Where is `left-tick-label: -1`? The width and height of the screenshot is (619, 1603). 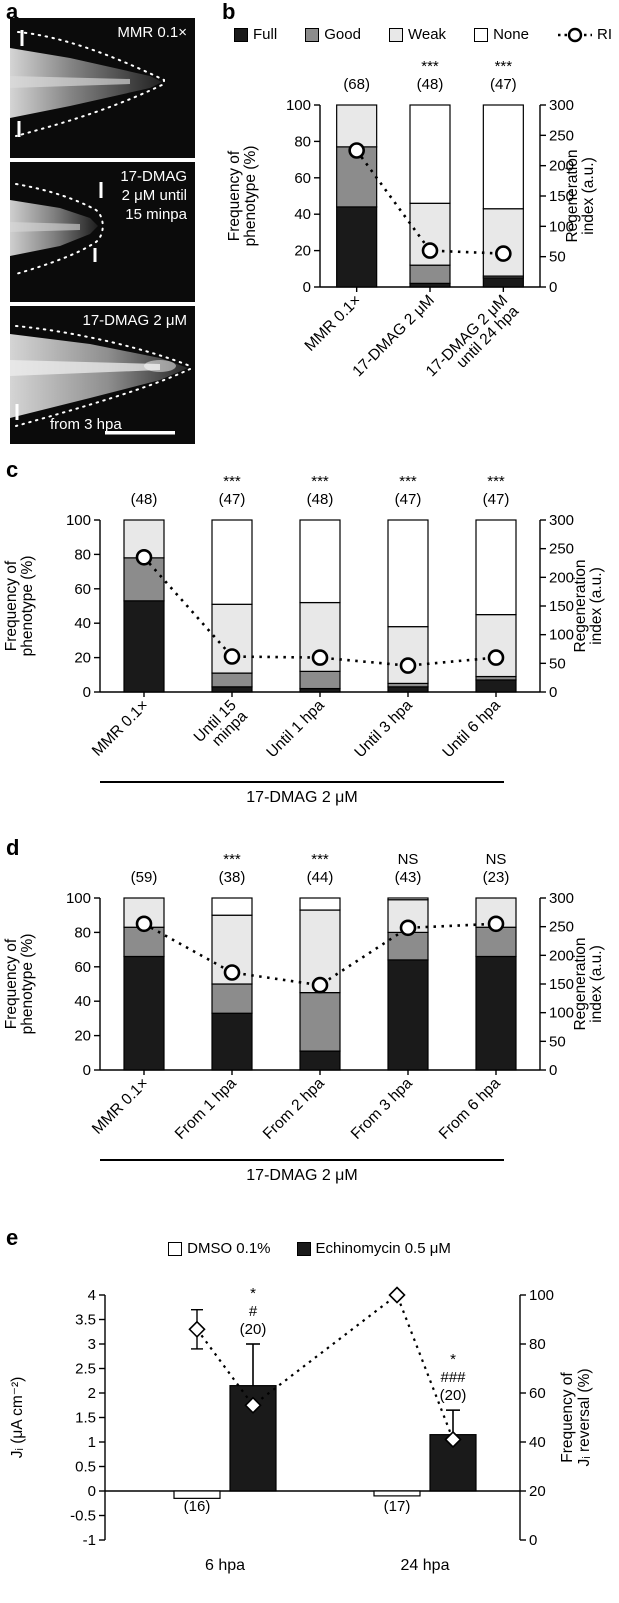 left-tick-label: -1 is located at coordinates (89, 1540).